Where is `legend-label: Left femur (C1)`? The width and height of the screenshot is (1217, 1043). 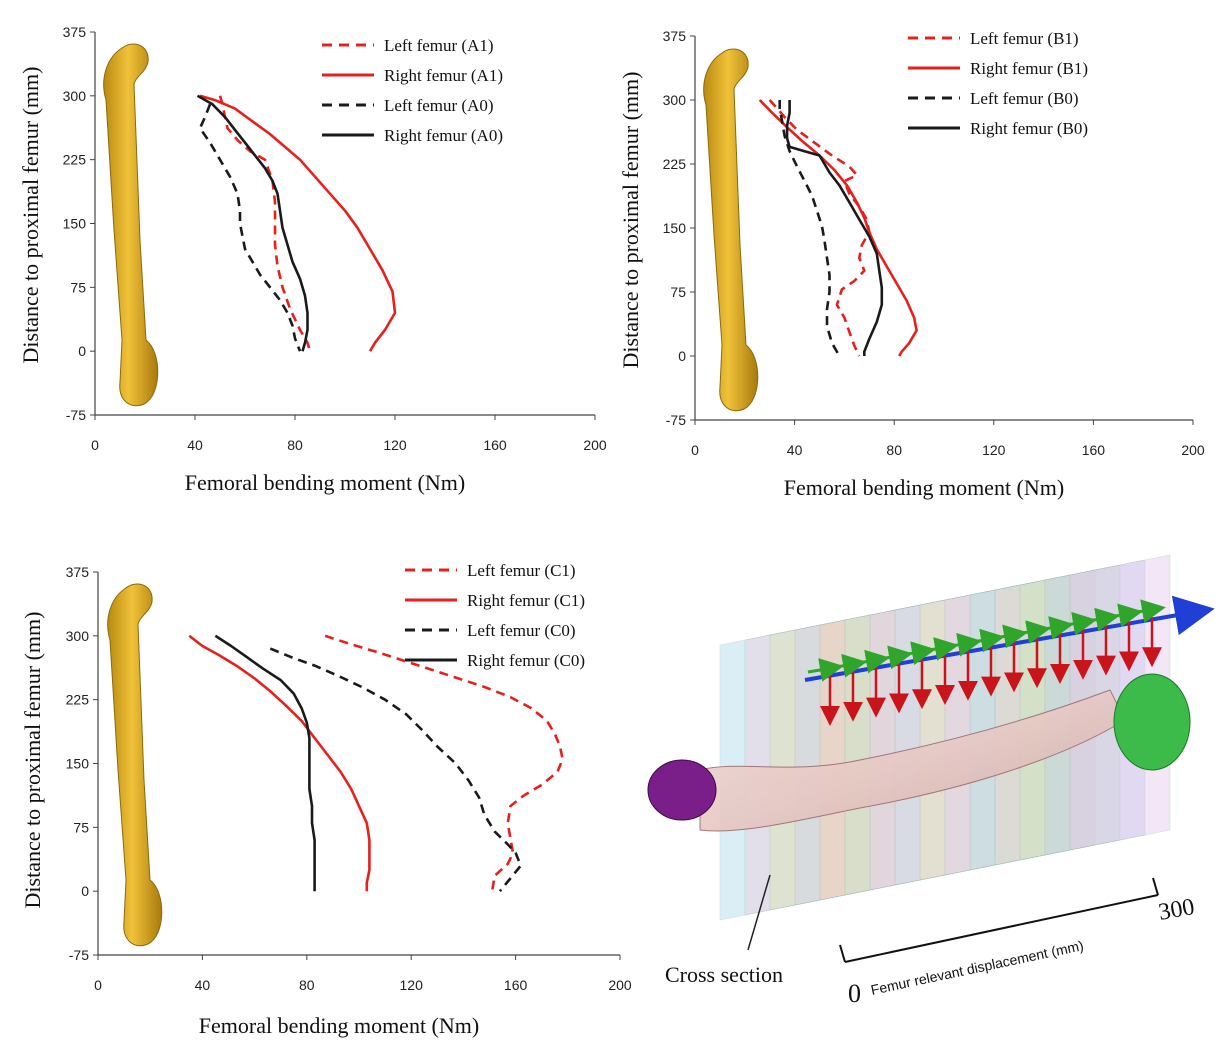 legend-label: Left femur (C1) is located at coordinates (521, 570).